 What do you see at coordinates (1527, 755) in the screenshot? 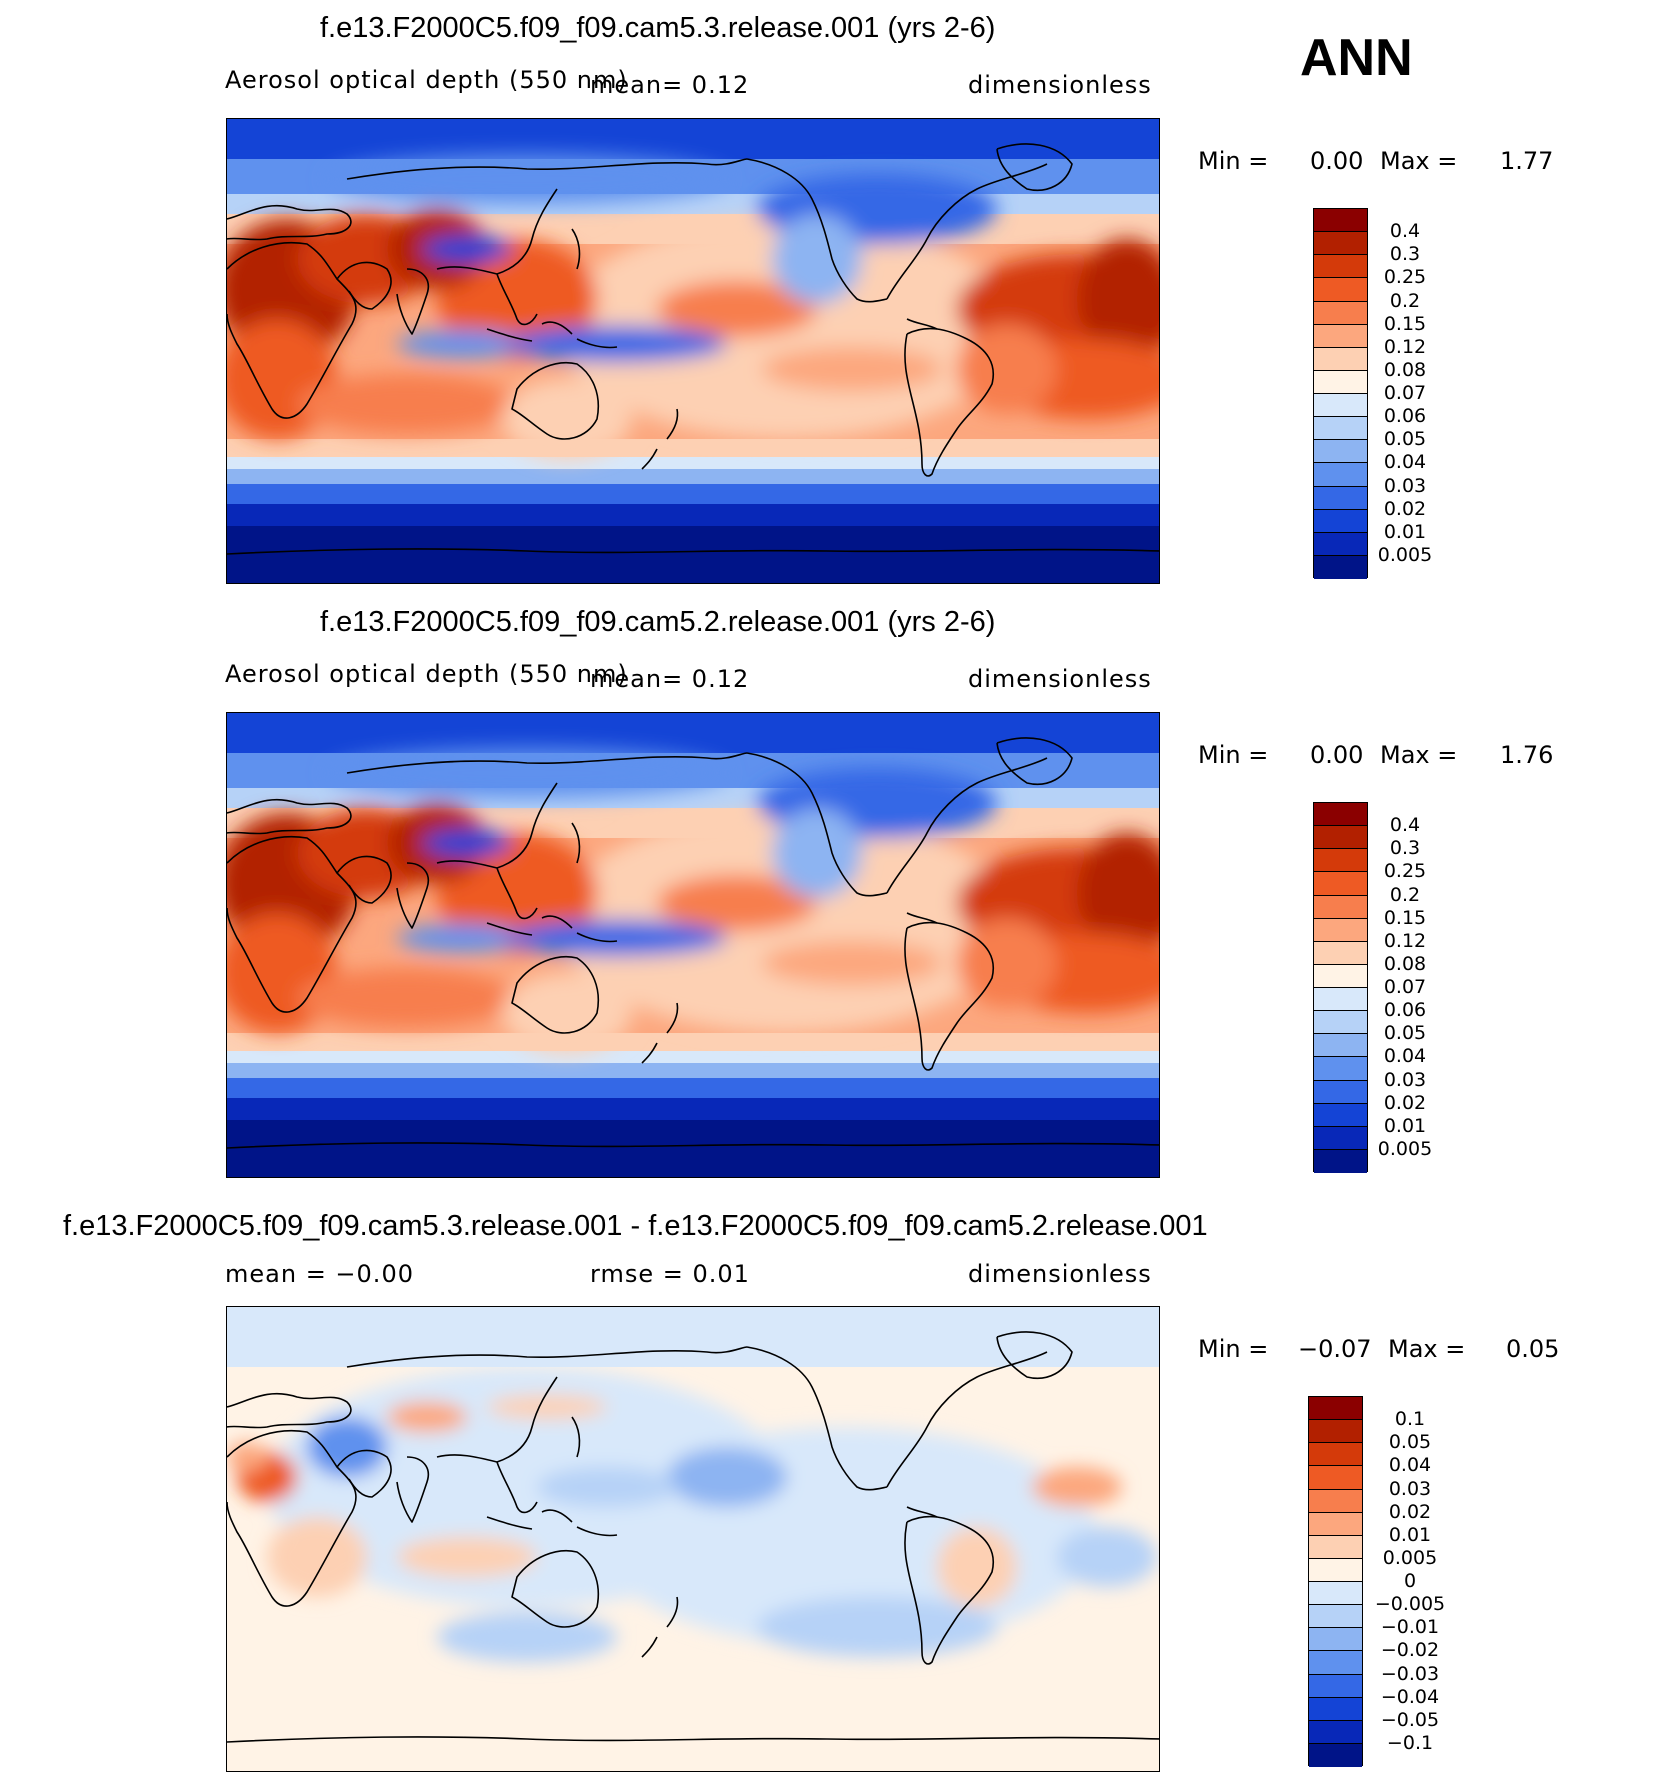
I see `panel2-max-value: 1.76` at bounding box center [1527, 755].